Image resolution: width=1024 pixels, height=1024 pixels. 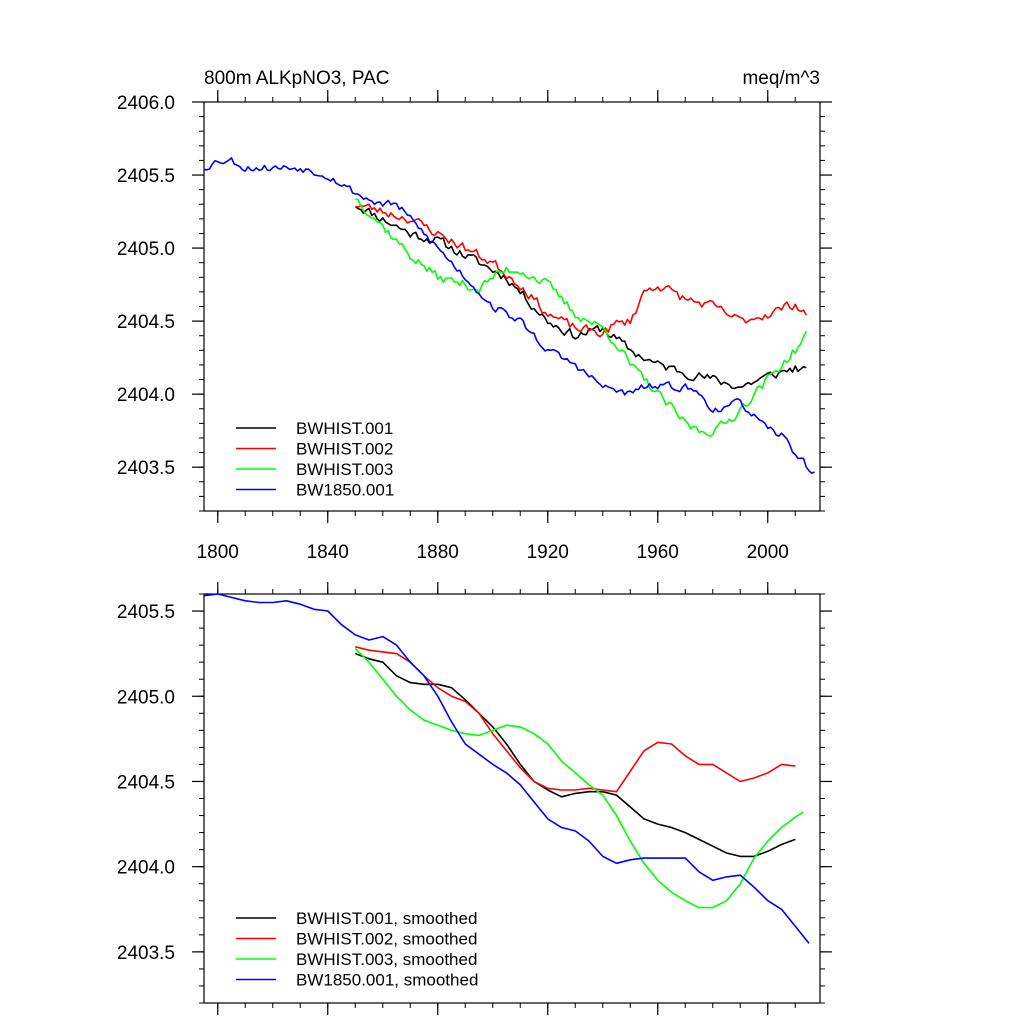 What do you see at coordinates (344, 449) in the screenshot?
I see `legend-label: BWHIST.002` at bounding box center [344, 449].